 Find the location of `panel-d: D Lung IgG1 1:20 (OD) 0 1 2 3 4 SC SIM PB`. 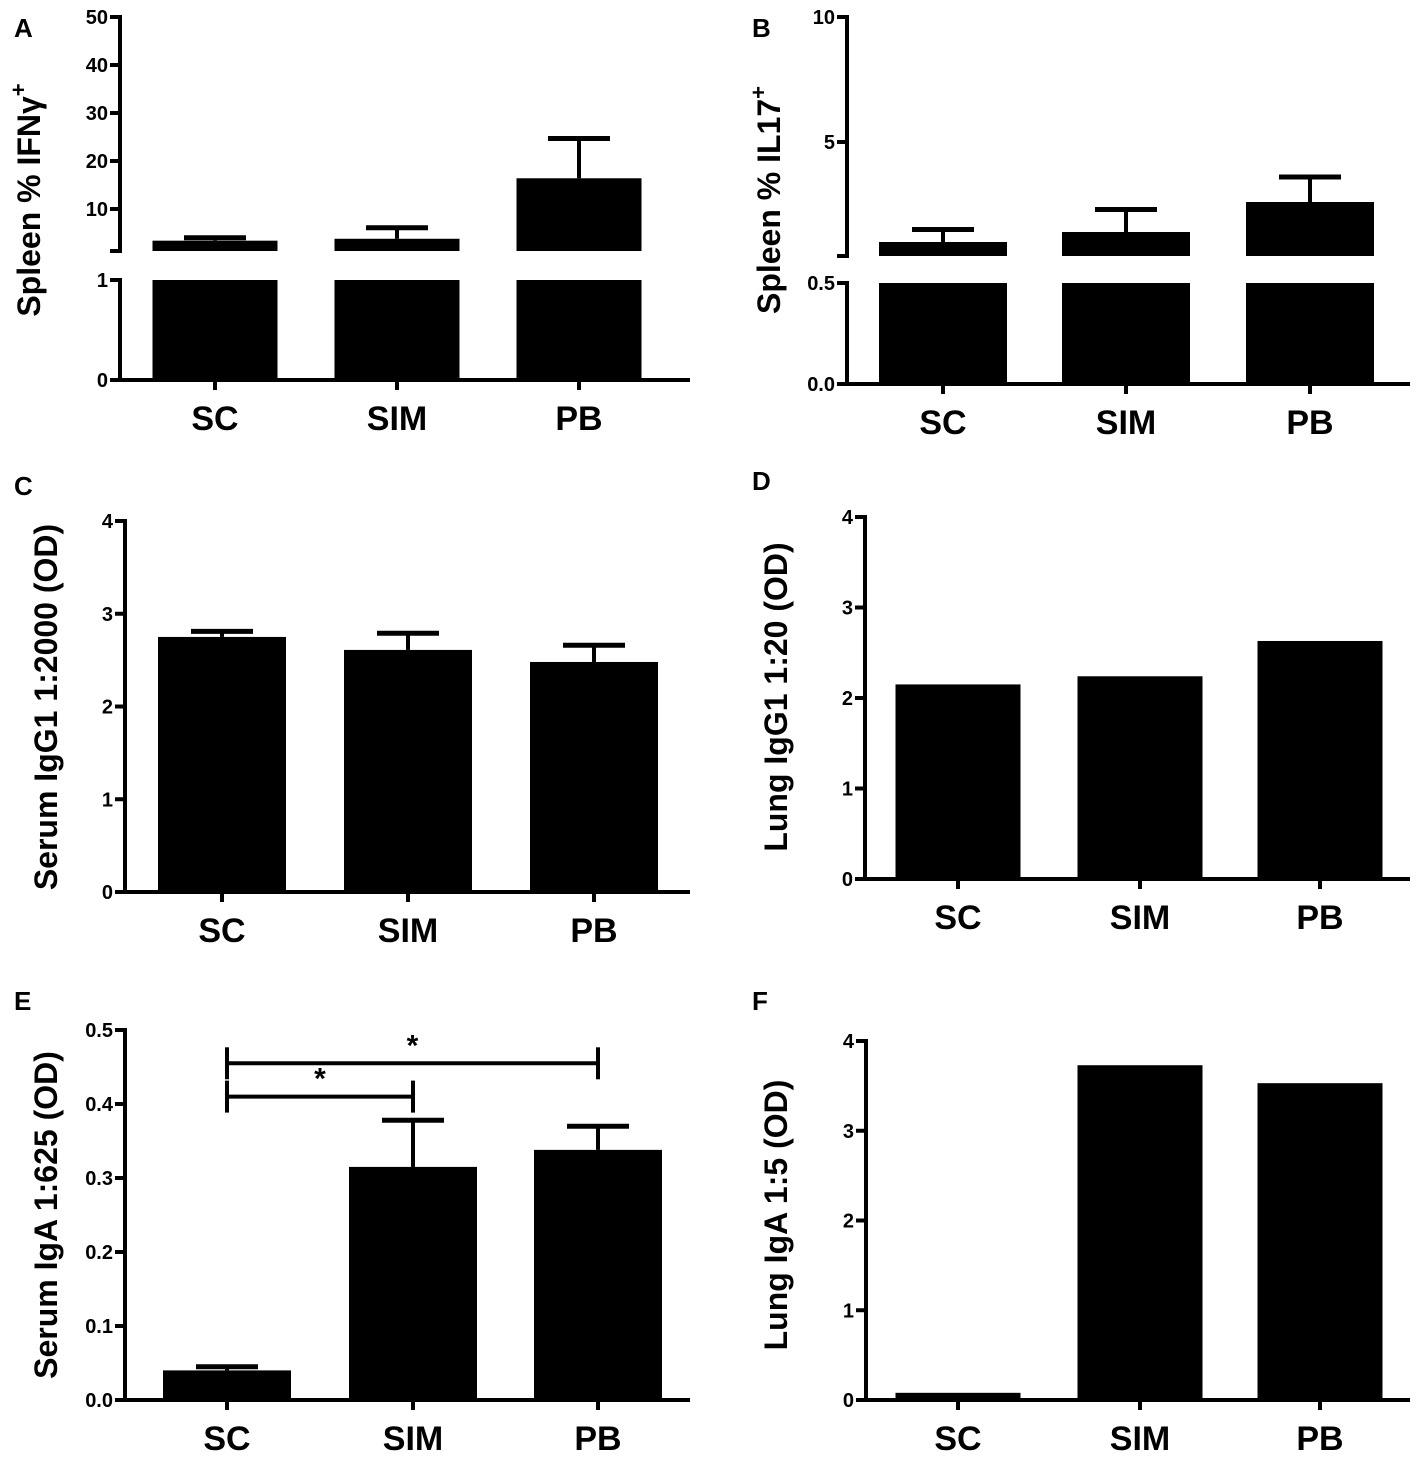

panel-d: D Lung IgG1 1:20 (OD) 0 1 2 3 4 SC SIM PB is located at coordinates (1081, 701).